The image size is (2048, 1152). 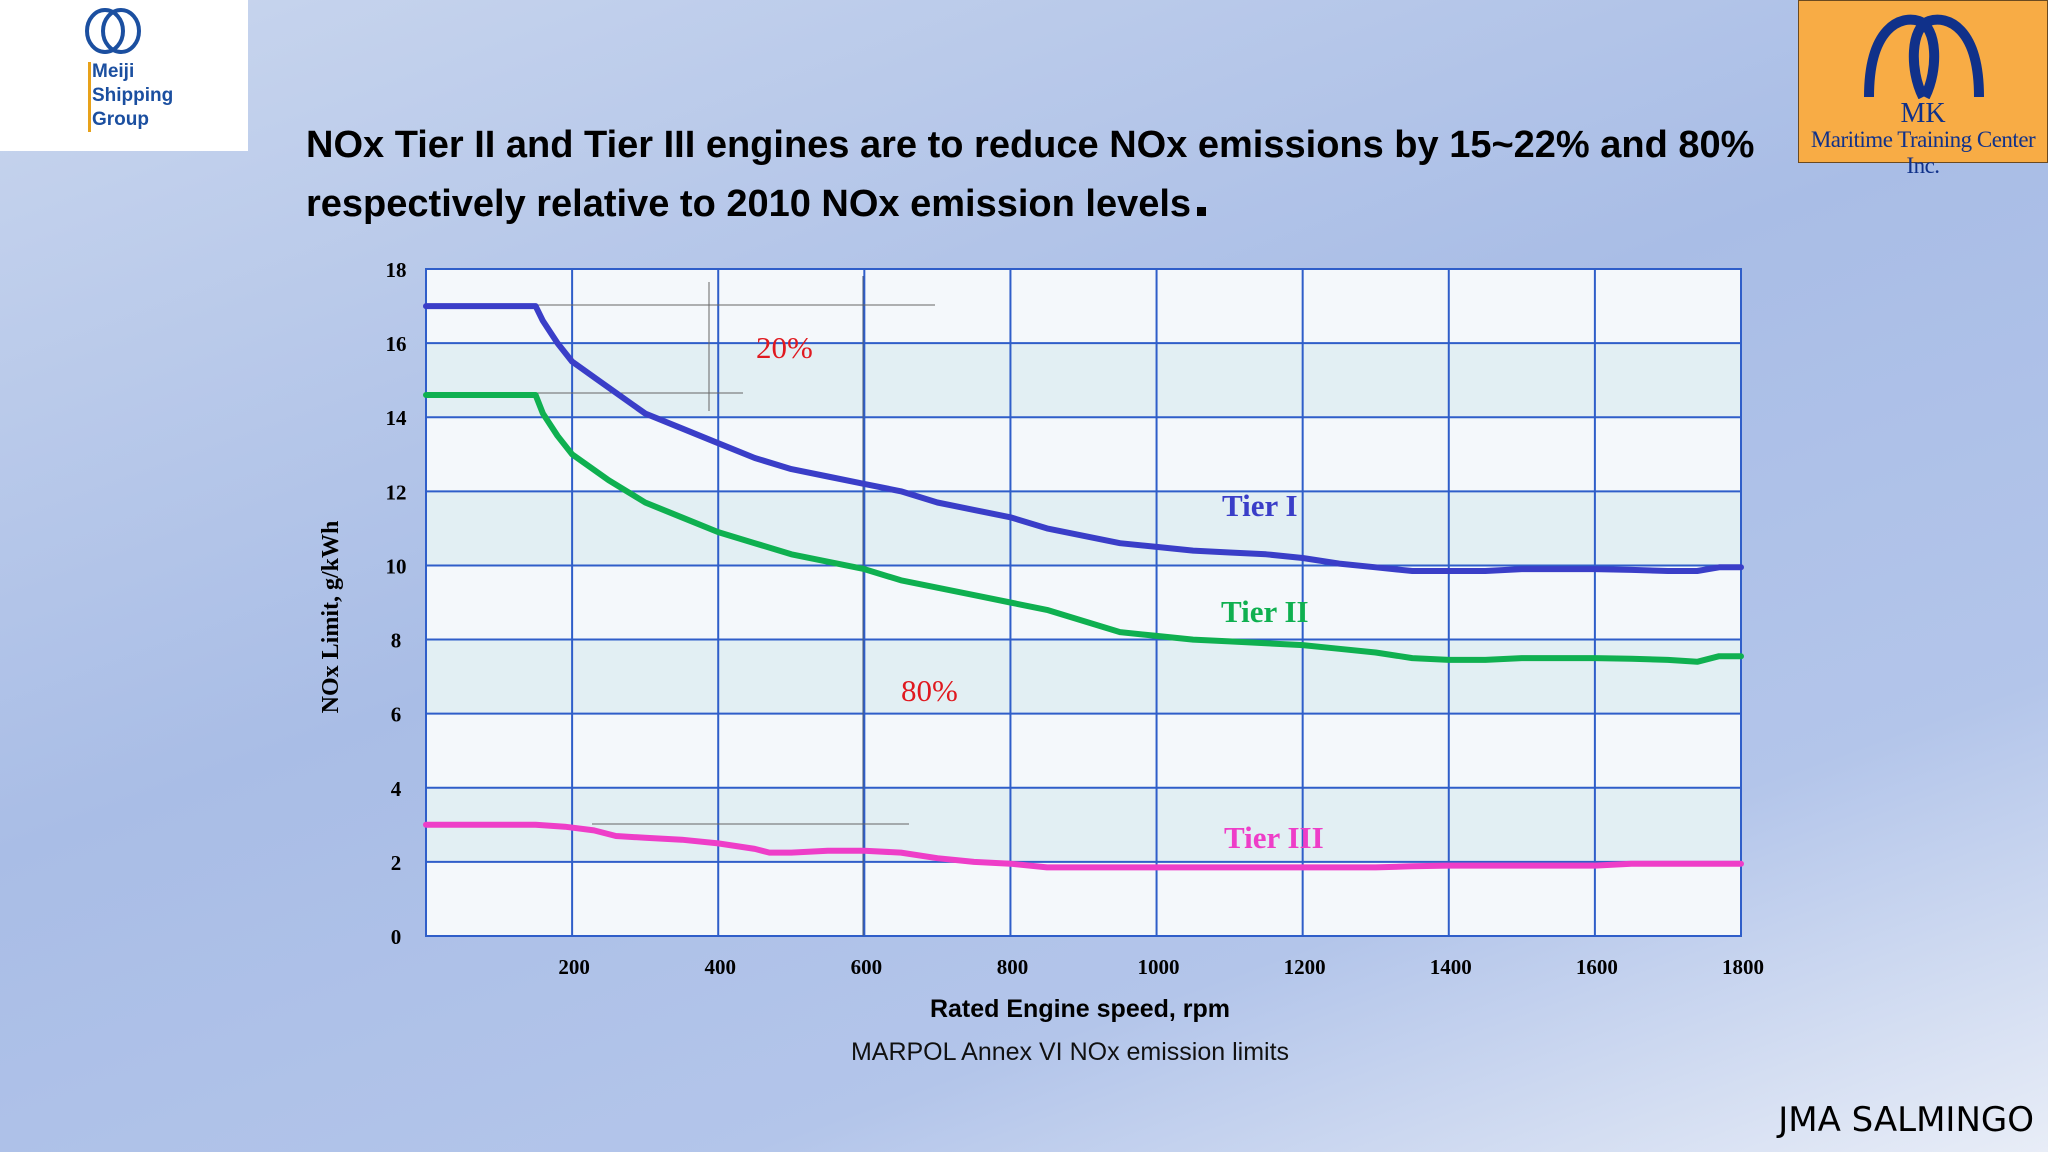 What do you see at coordinates (396, 270) in the screenshot?
I see `y-tick-label: 18` at bounding box center [396, 270].